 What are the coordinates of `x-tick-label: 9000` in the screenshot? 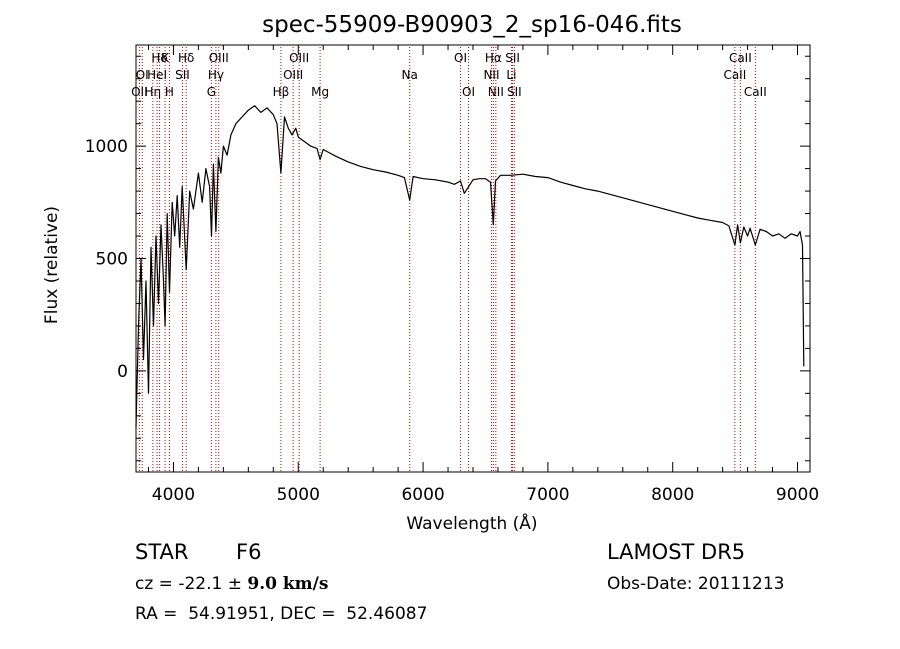 It's located at (797, 495).